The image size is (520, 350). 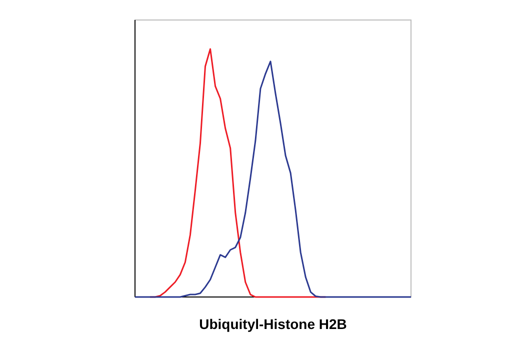 What do you see at coordinates (273, 324) in the screenshot?
I see `x-axis-title: Ubiquityl-Histone H2B` at bounding box center [273, 324].